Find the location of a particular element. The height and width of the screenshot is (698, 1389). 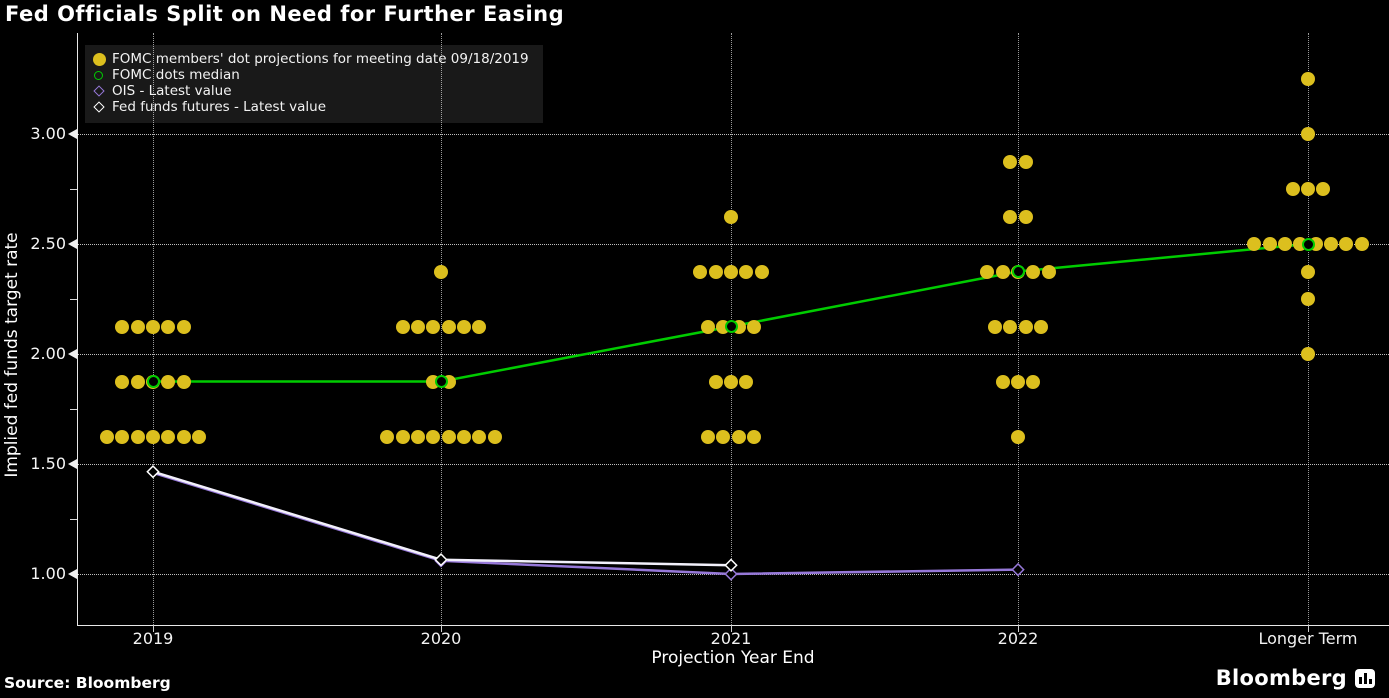

y-tick-label: 1.50 is located at coordinates (48, 463).